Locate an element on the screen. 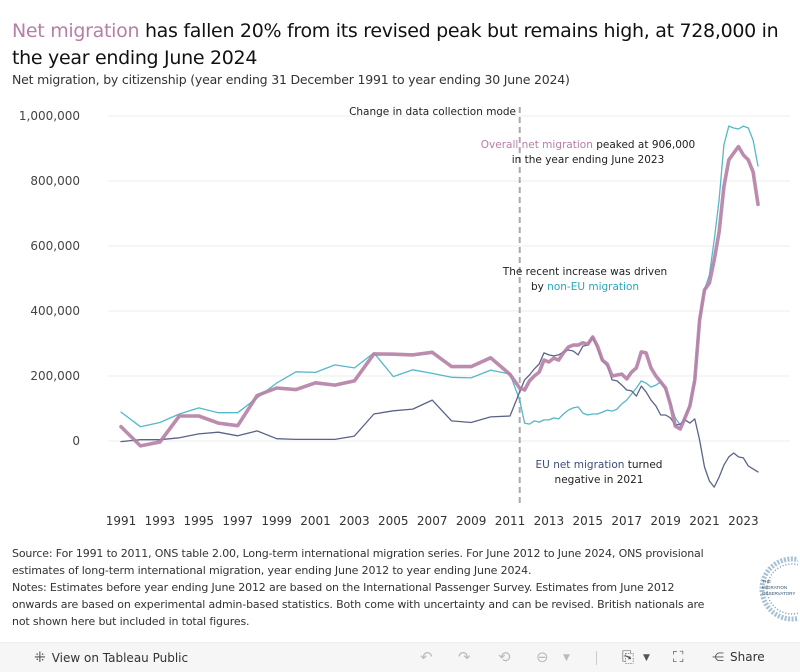  tableau-icon: ⁜ is located at coordinates (40, 658).